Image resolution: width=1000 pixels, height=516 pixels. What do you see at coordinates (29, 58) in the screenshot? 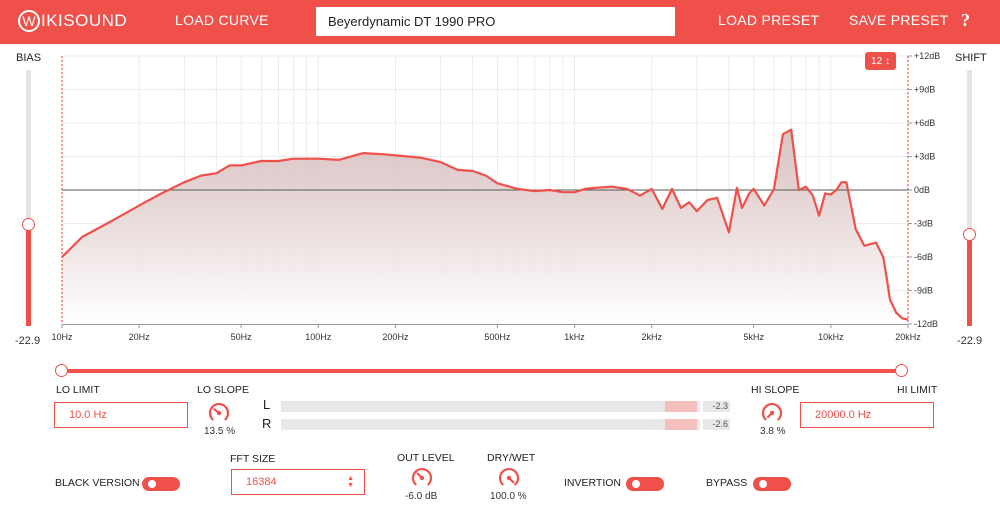
I see `bias-label: BIAS` at bounding box center [29, 58].